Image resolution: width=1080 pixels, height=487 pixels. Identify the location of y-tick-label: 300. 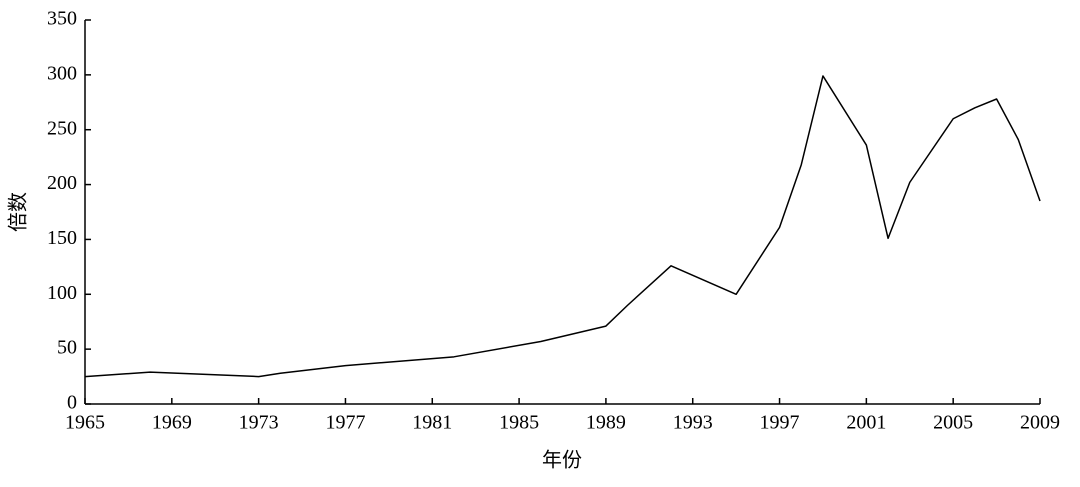
(62, 73).